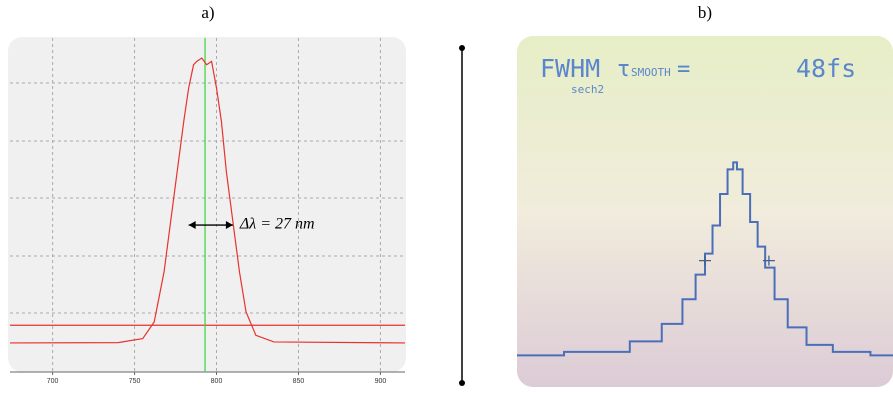 The height and width of the screenshot is (394, 893). Describe the element at coordinates (651, 72) in the screenshot. I see `screen-text: SMOOTH` at that location.